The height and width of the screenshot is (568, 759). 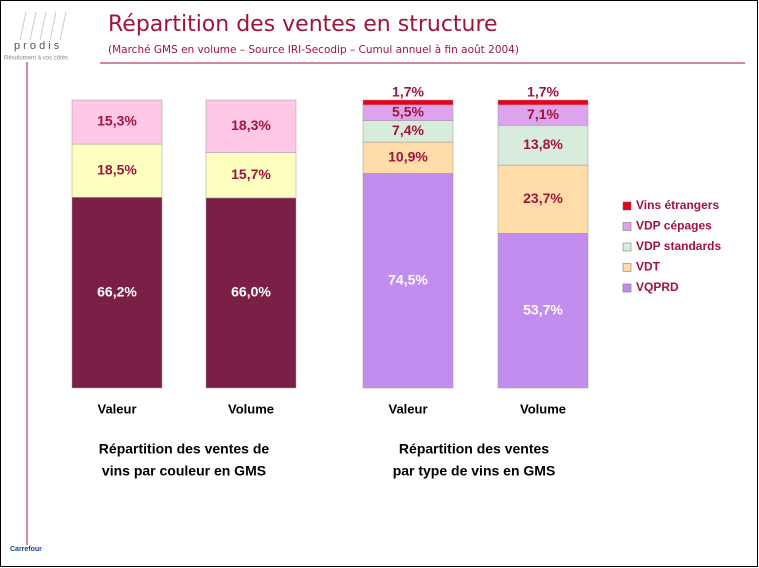 I want to click on value-label: 13,8%, so click(x=543, y=144).